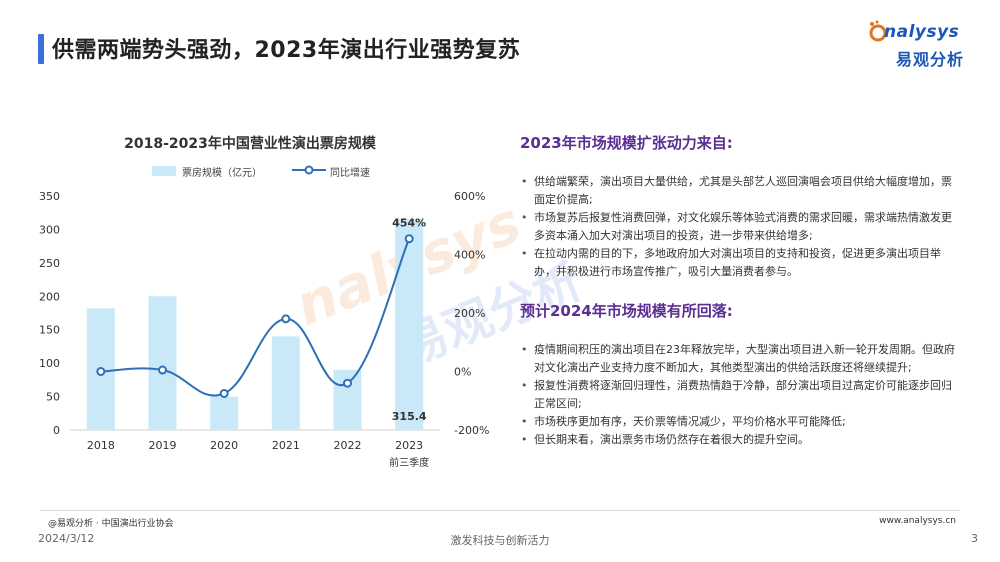 Image resolution: width=1000 pixels, height=562 pixels. Describe the element at coordinates (164, 171) in the screenshot. I see `legend-bar-swatch` at that location.